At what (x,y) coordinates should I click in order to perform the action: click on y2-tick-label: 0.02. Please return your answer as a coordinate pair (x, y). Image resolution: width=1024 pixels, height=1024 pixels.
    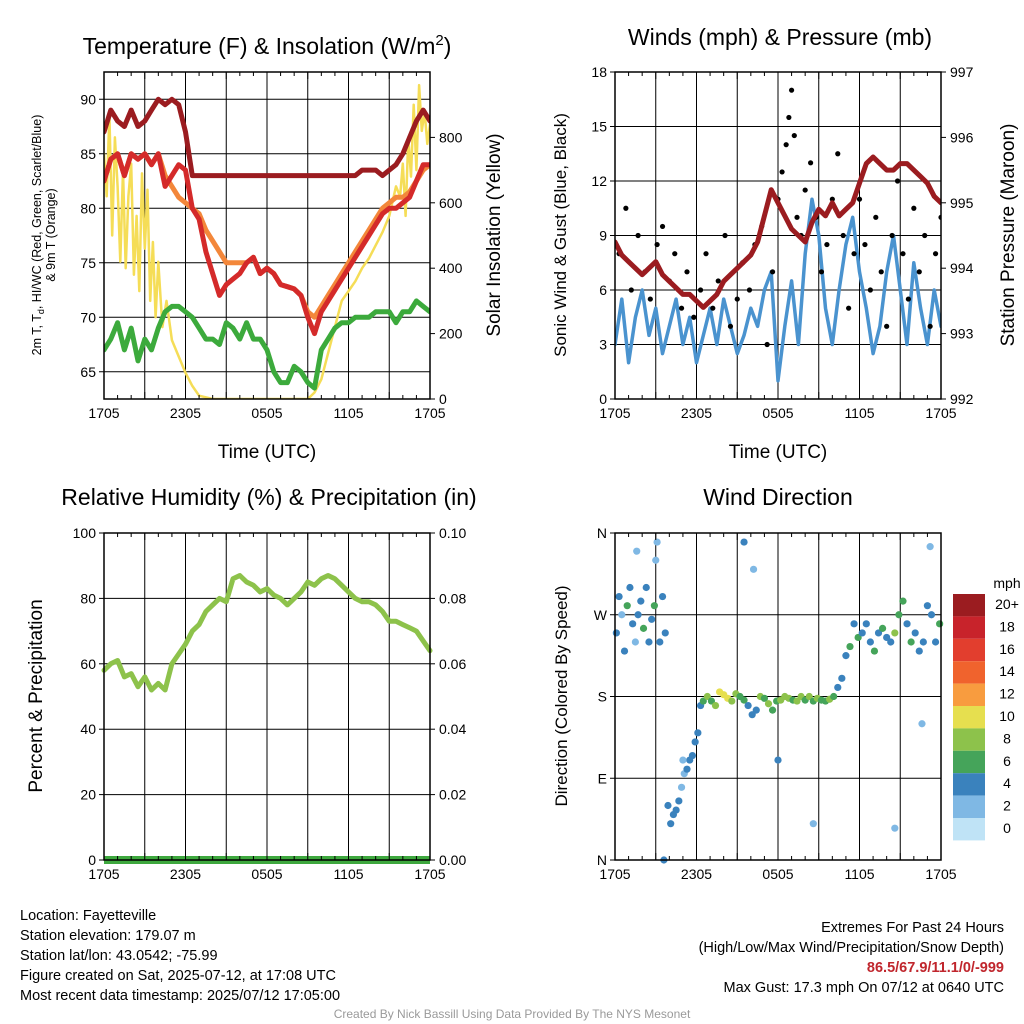
    Looking at the image, I should click on (452, 795).